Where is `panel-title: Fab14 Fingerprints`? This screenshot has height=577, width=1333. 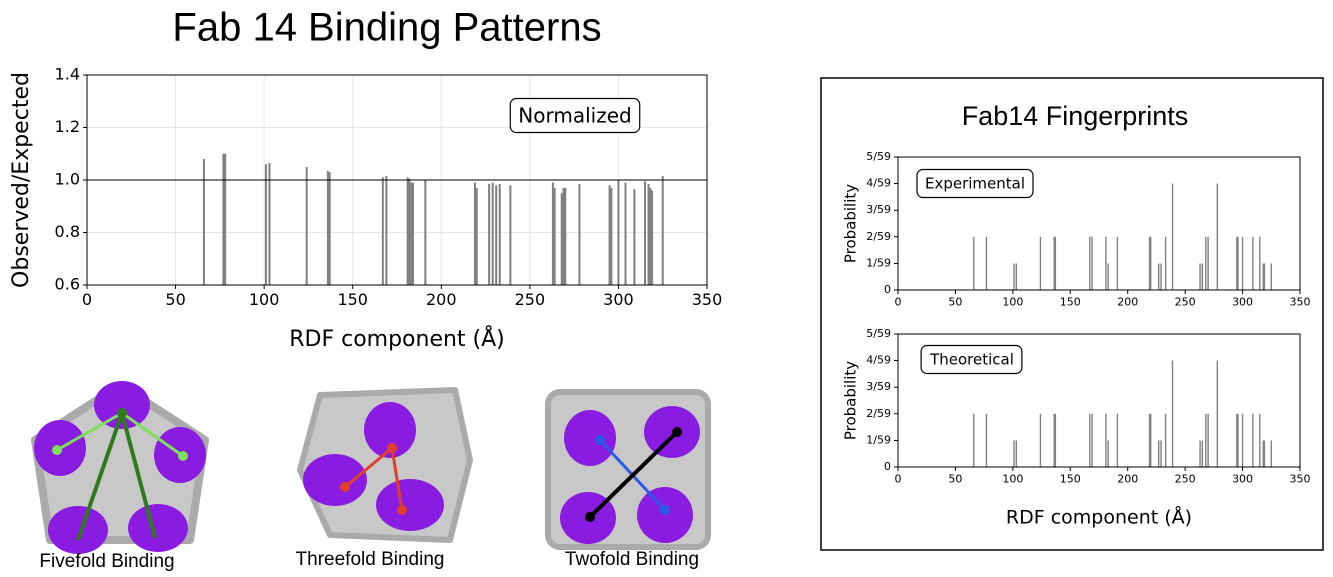
panel-title: Fab14 Fingerprints is located at coordinates (1075, 116).